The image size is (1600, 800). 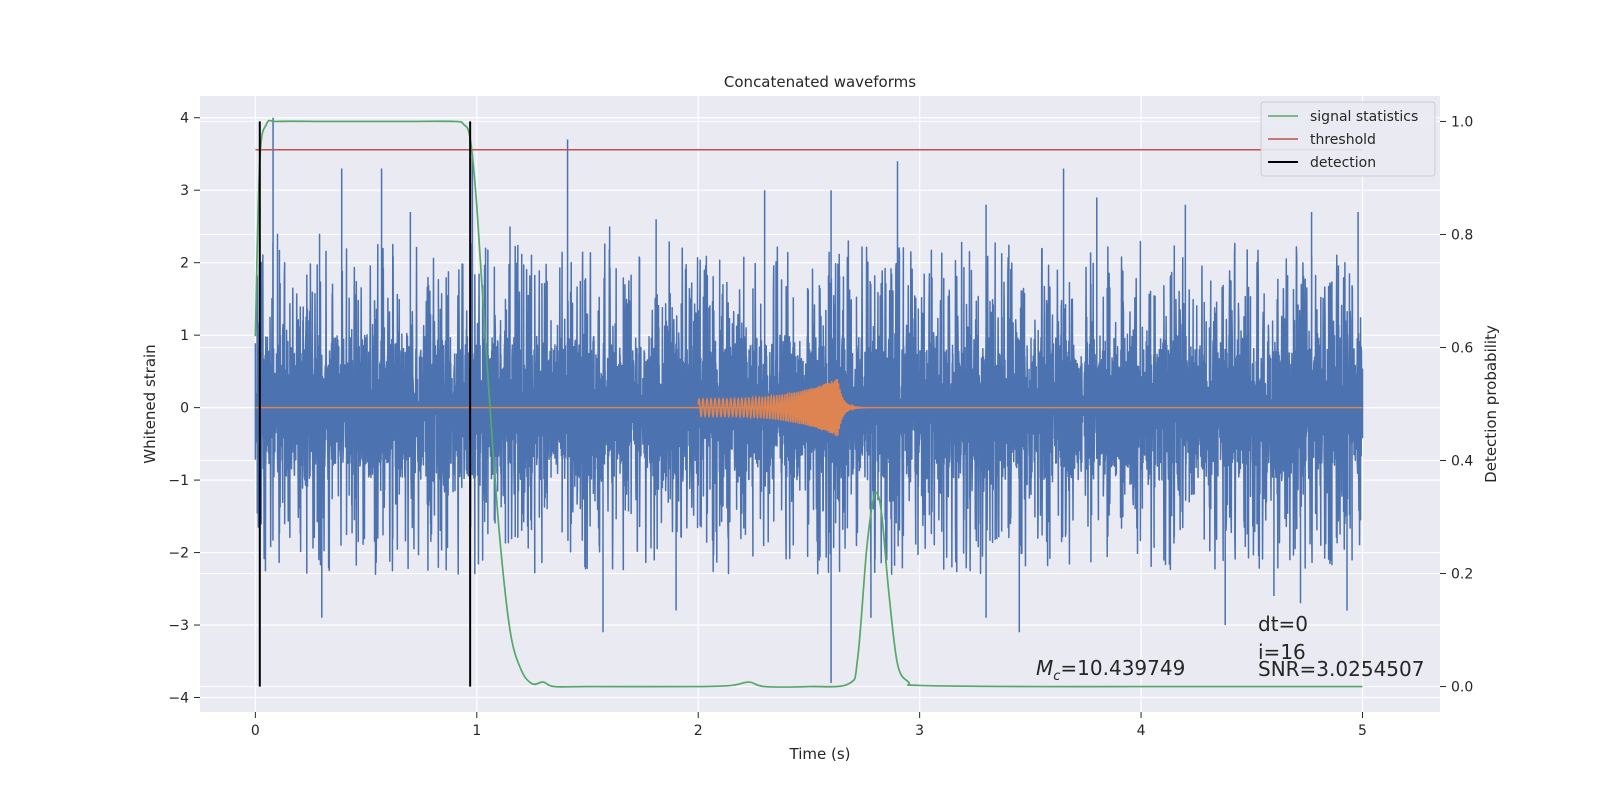 What do you see at coordinates (178, 699) in the screenshot?
I see `y-left-tick-label: −4` at bounding box center [178, 699].